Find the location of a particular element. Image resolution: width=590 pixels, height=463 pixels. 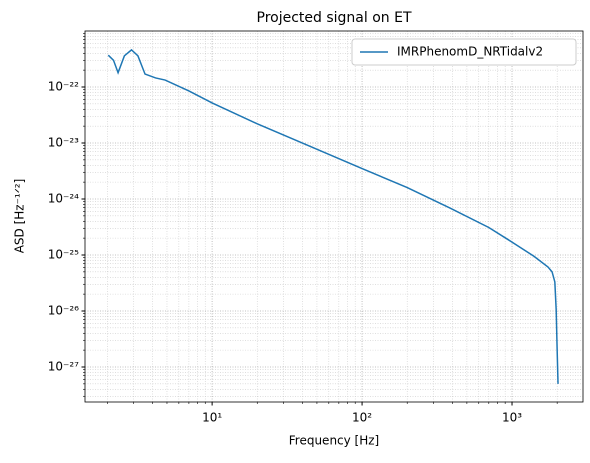

chart-title: Projected signal on ET is located at coordinates (334, 18).